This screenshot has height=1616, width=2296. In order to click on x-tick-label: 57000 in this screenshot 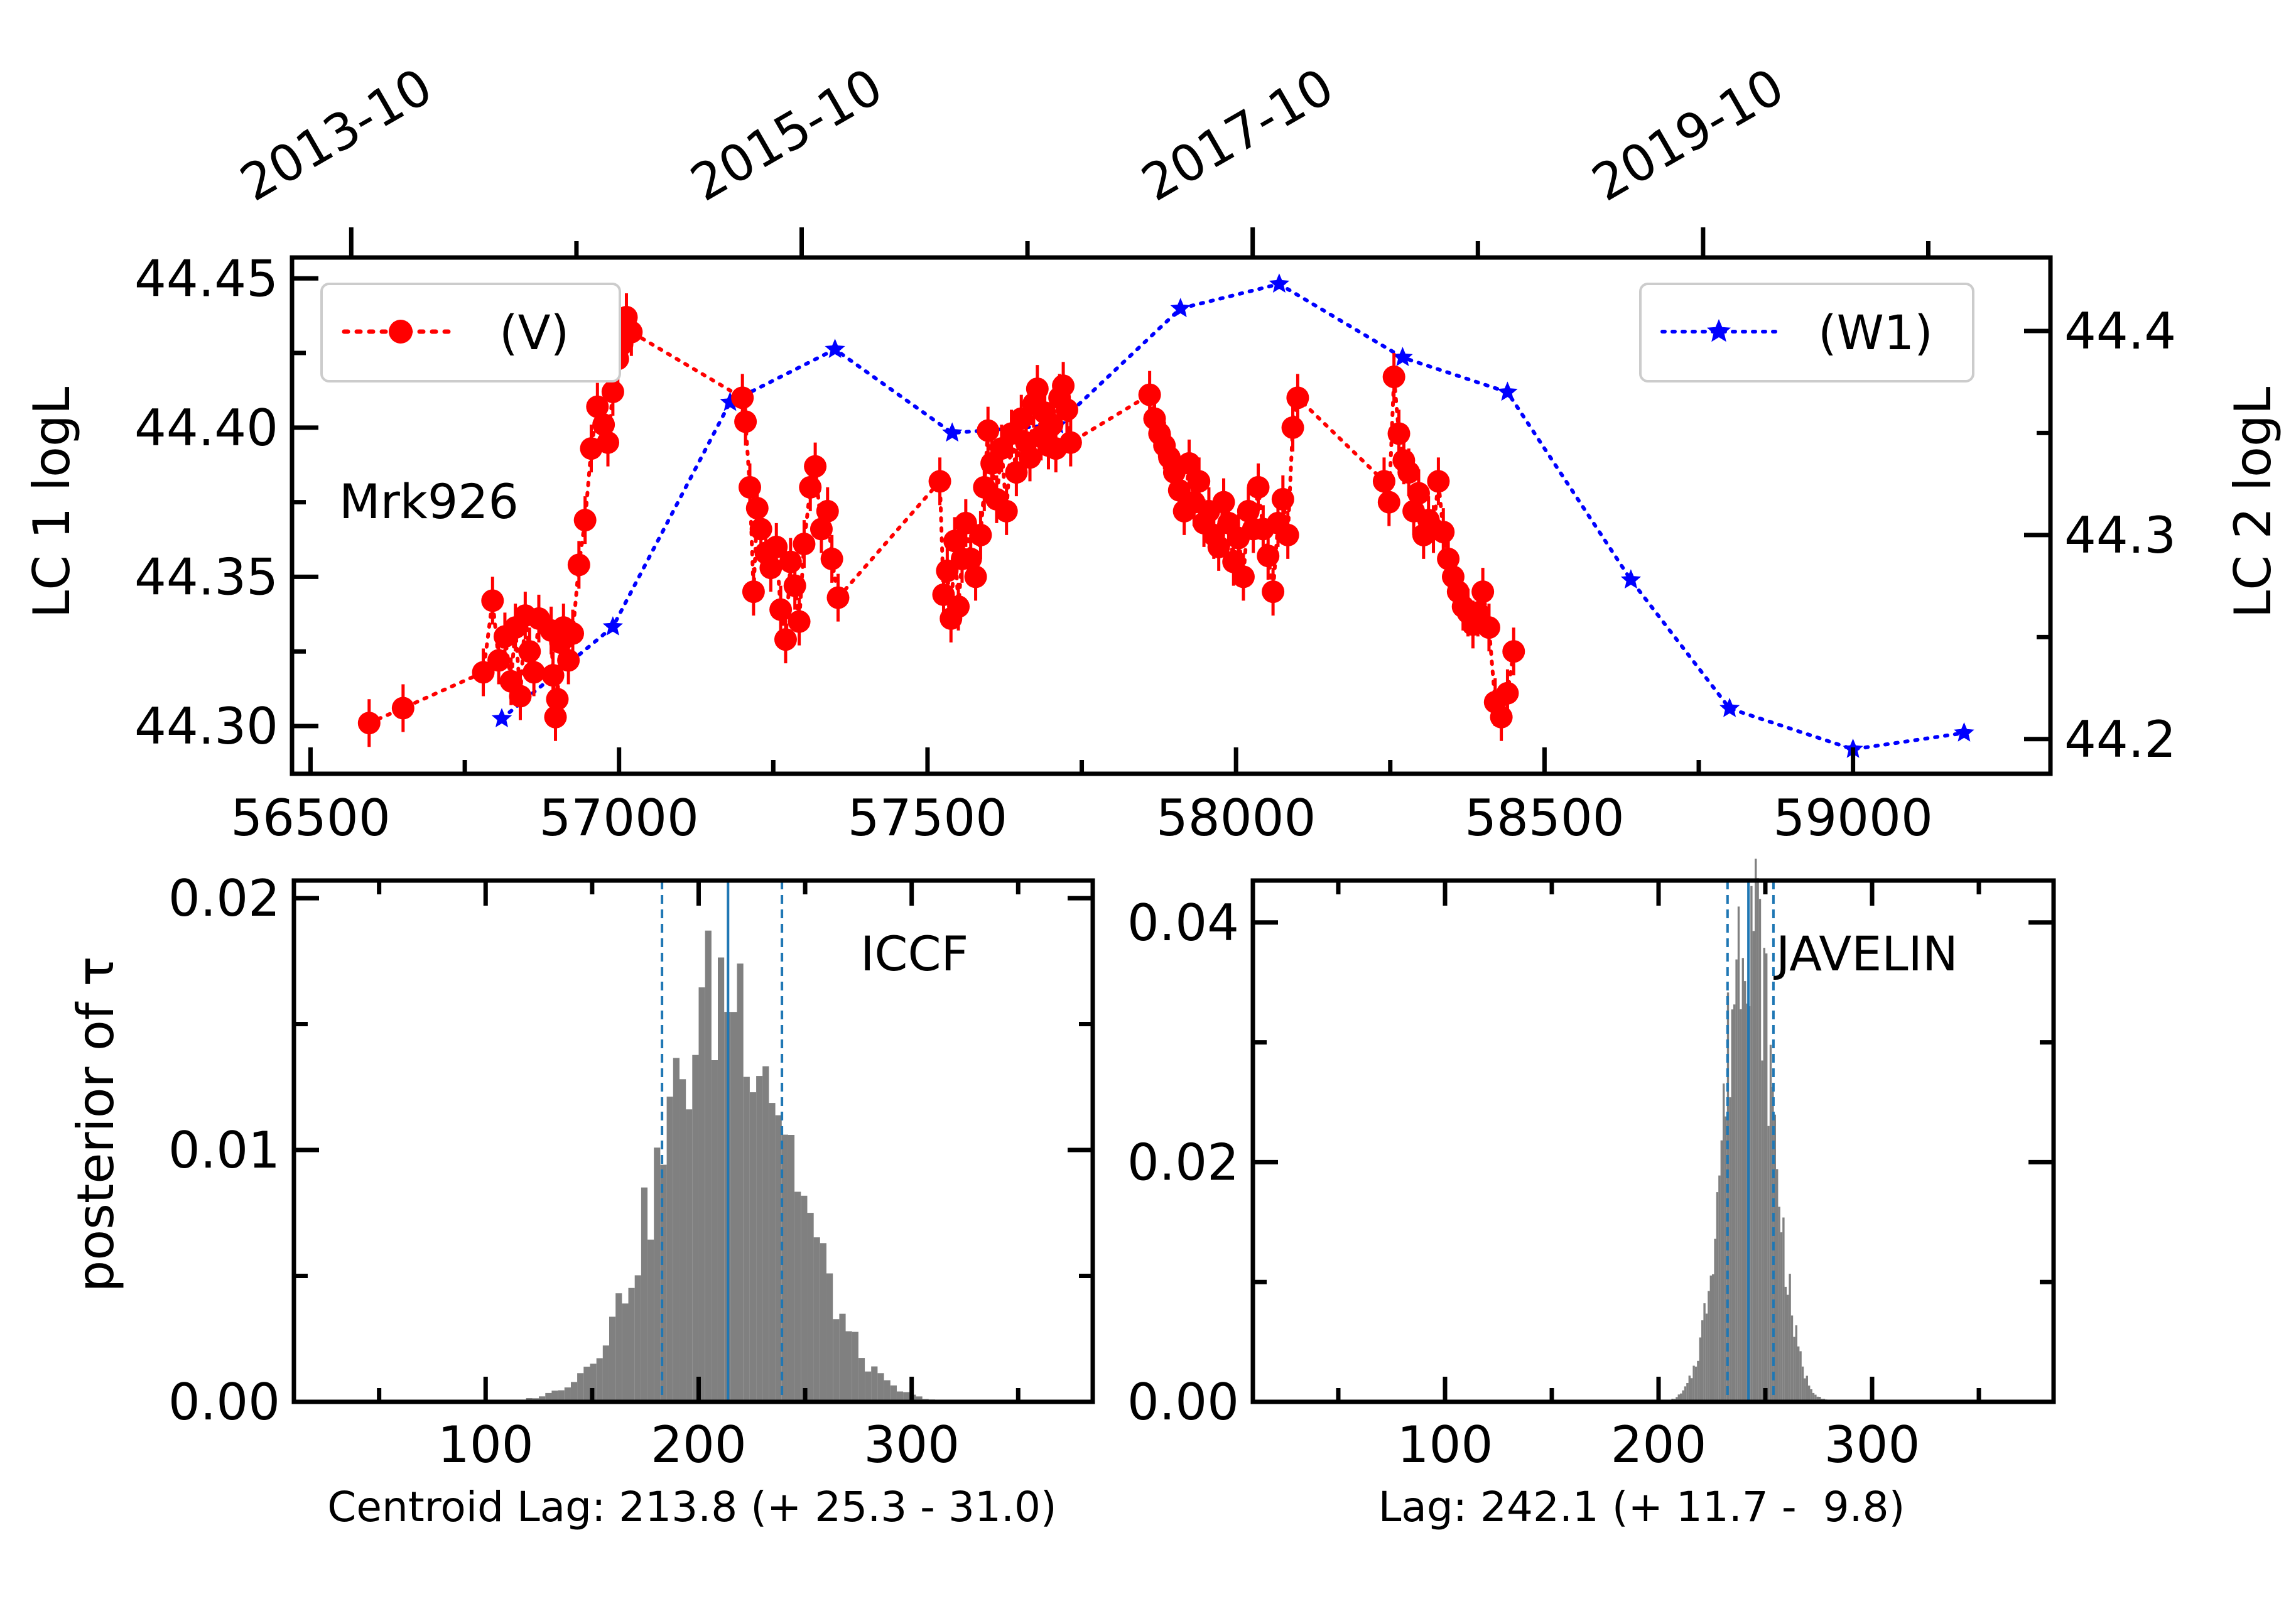, I will do `click(619, 818)`.